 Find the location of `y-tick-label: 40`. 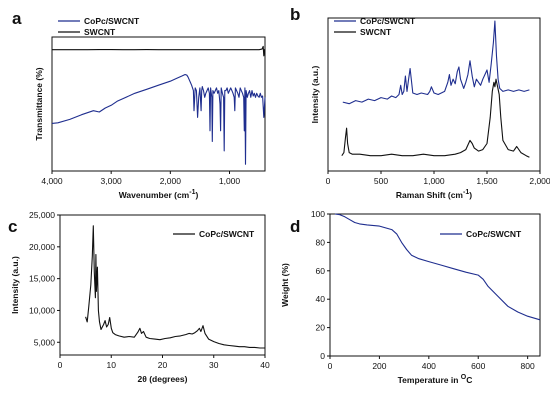

y-tick-label: 40 is located at coordinates (321, 299).